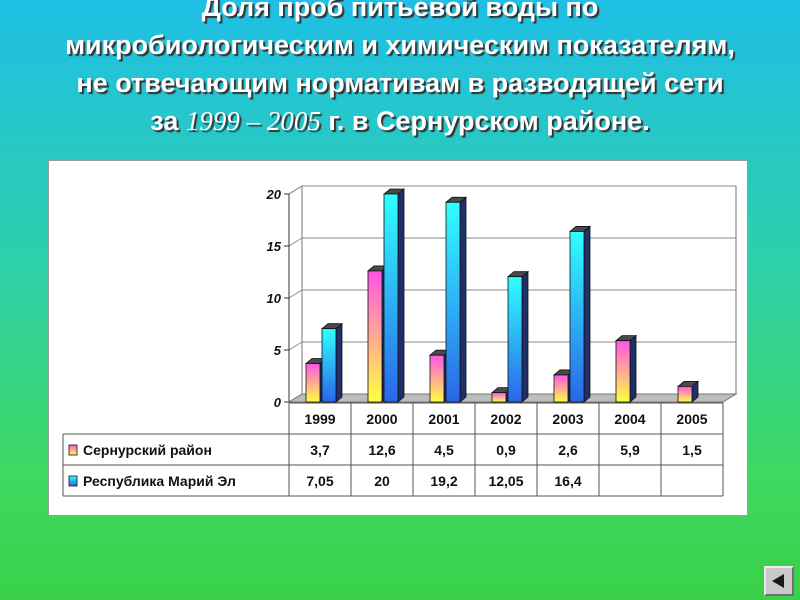  I want to click on data-label: 12,6, so click(381, 450).